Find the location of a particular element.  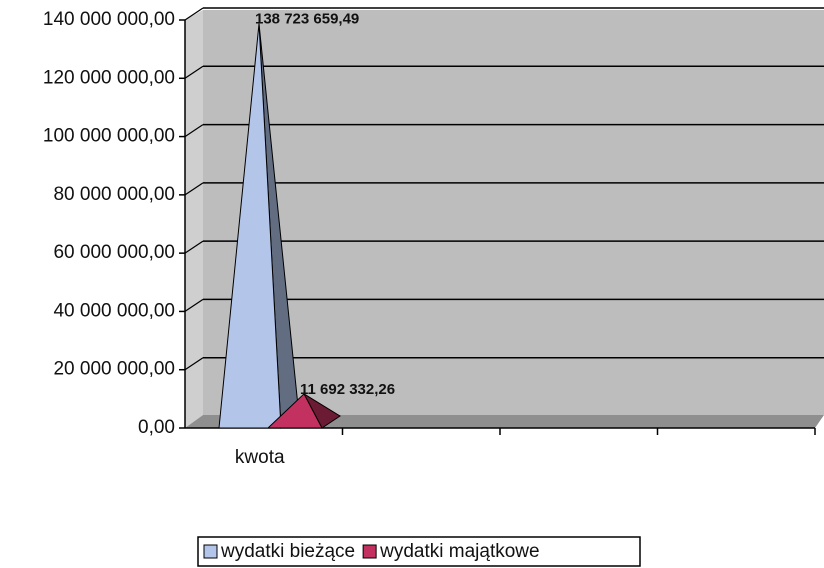

legend is located at coordinates (419, 551).